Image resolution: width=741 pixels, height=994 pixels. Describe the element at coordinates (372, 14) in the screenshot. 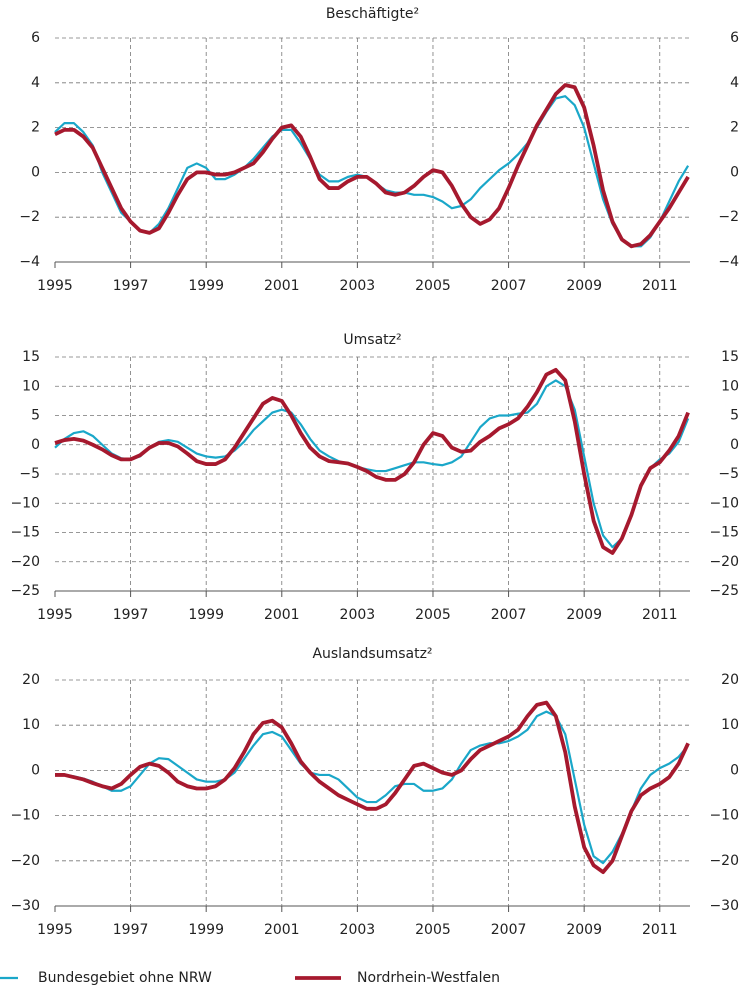

I see `chart-title: Beschäftigte²` at that location.